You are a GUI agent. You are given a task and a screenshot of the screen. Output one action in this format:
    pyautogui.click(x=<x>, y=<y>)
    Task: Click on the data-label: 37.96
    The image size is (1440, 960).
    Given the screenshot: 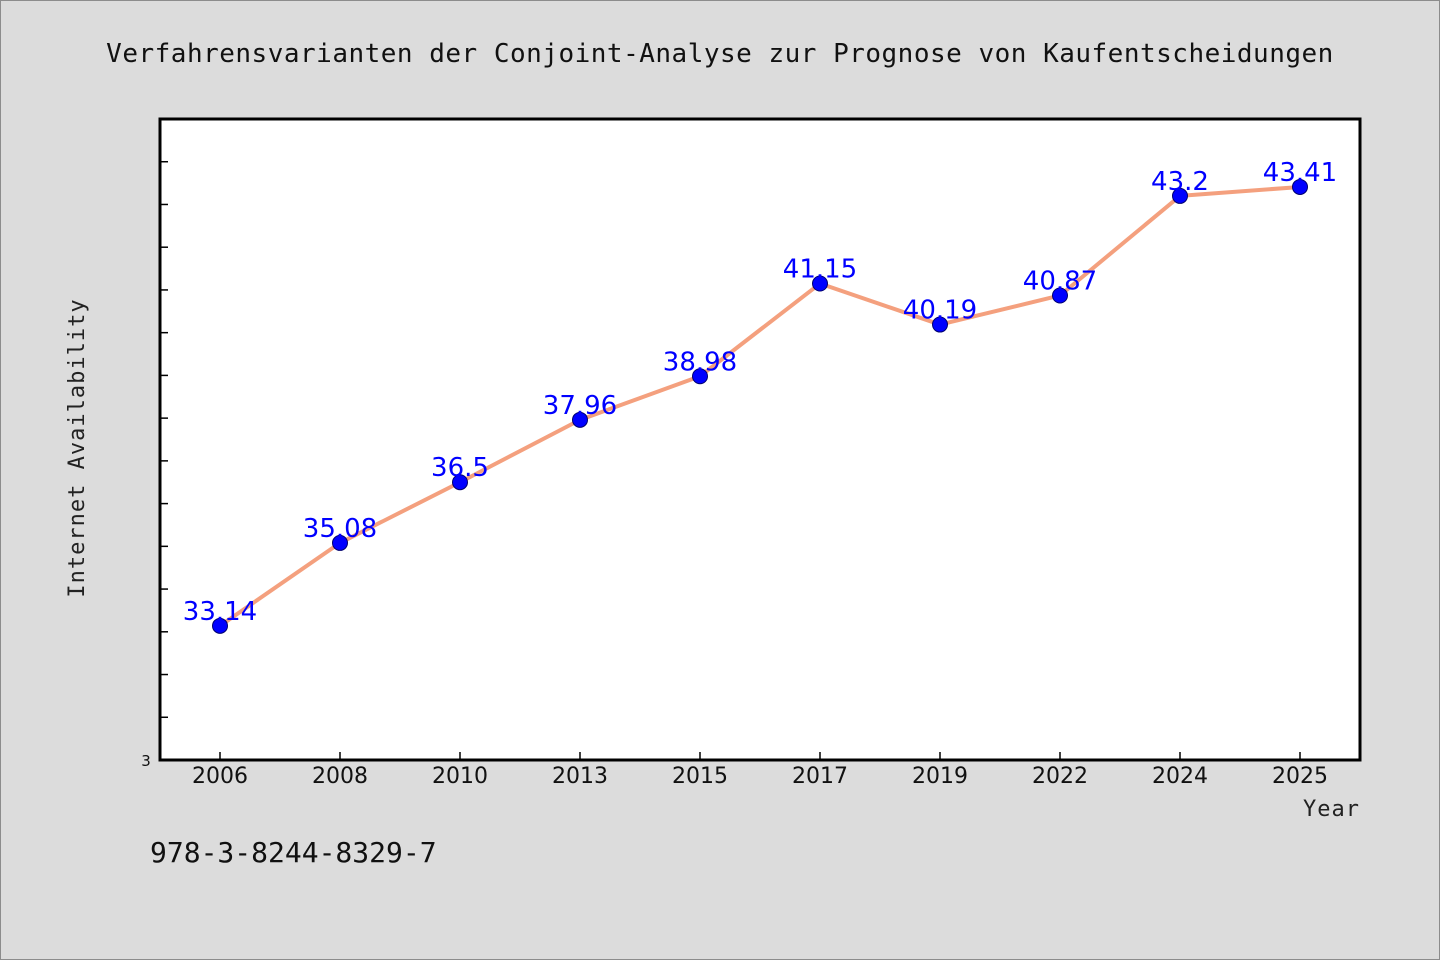 What is the action you would take?
    pyautogui.click(x=580, y=406)
    